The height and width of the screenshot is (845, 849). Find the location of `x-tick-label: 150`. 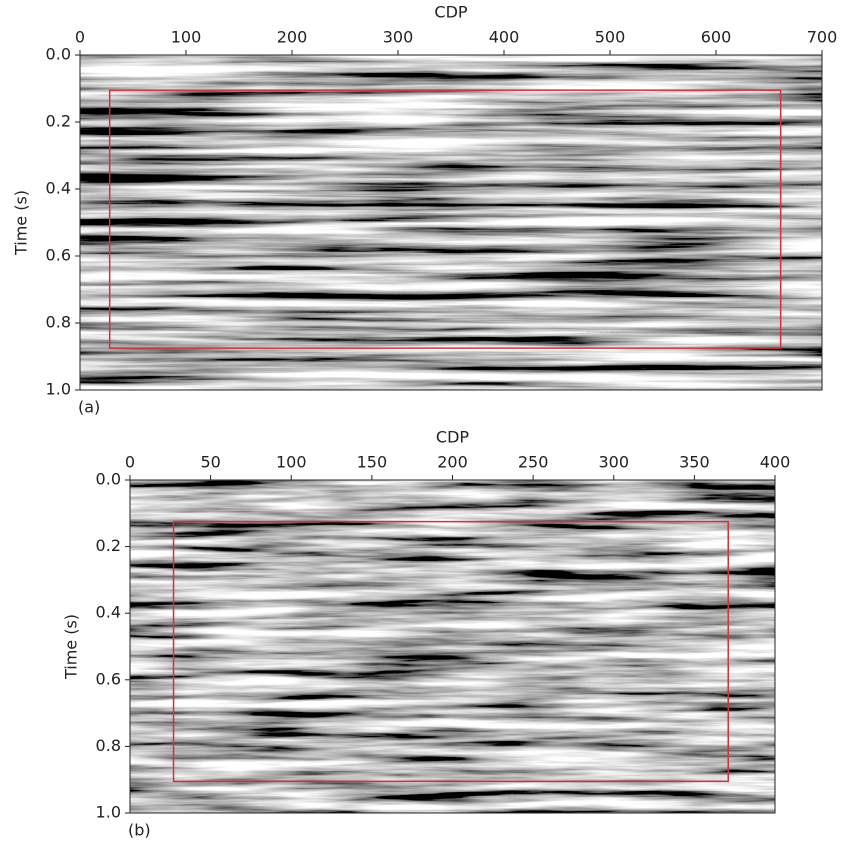

x-tick-label: 150 is located at coordinates (372, 462).